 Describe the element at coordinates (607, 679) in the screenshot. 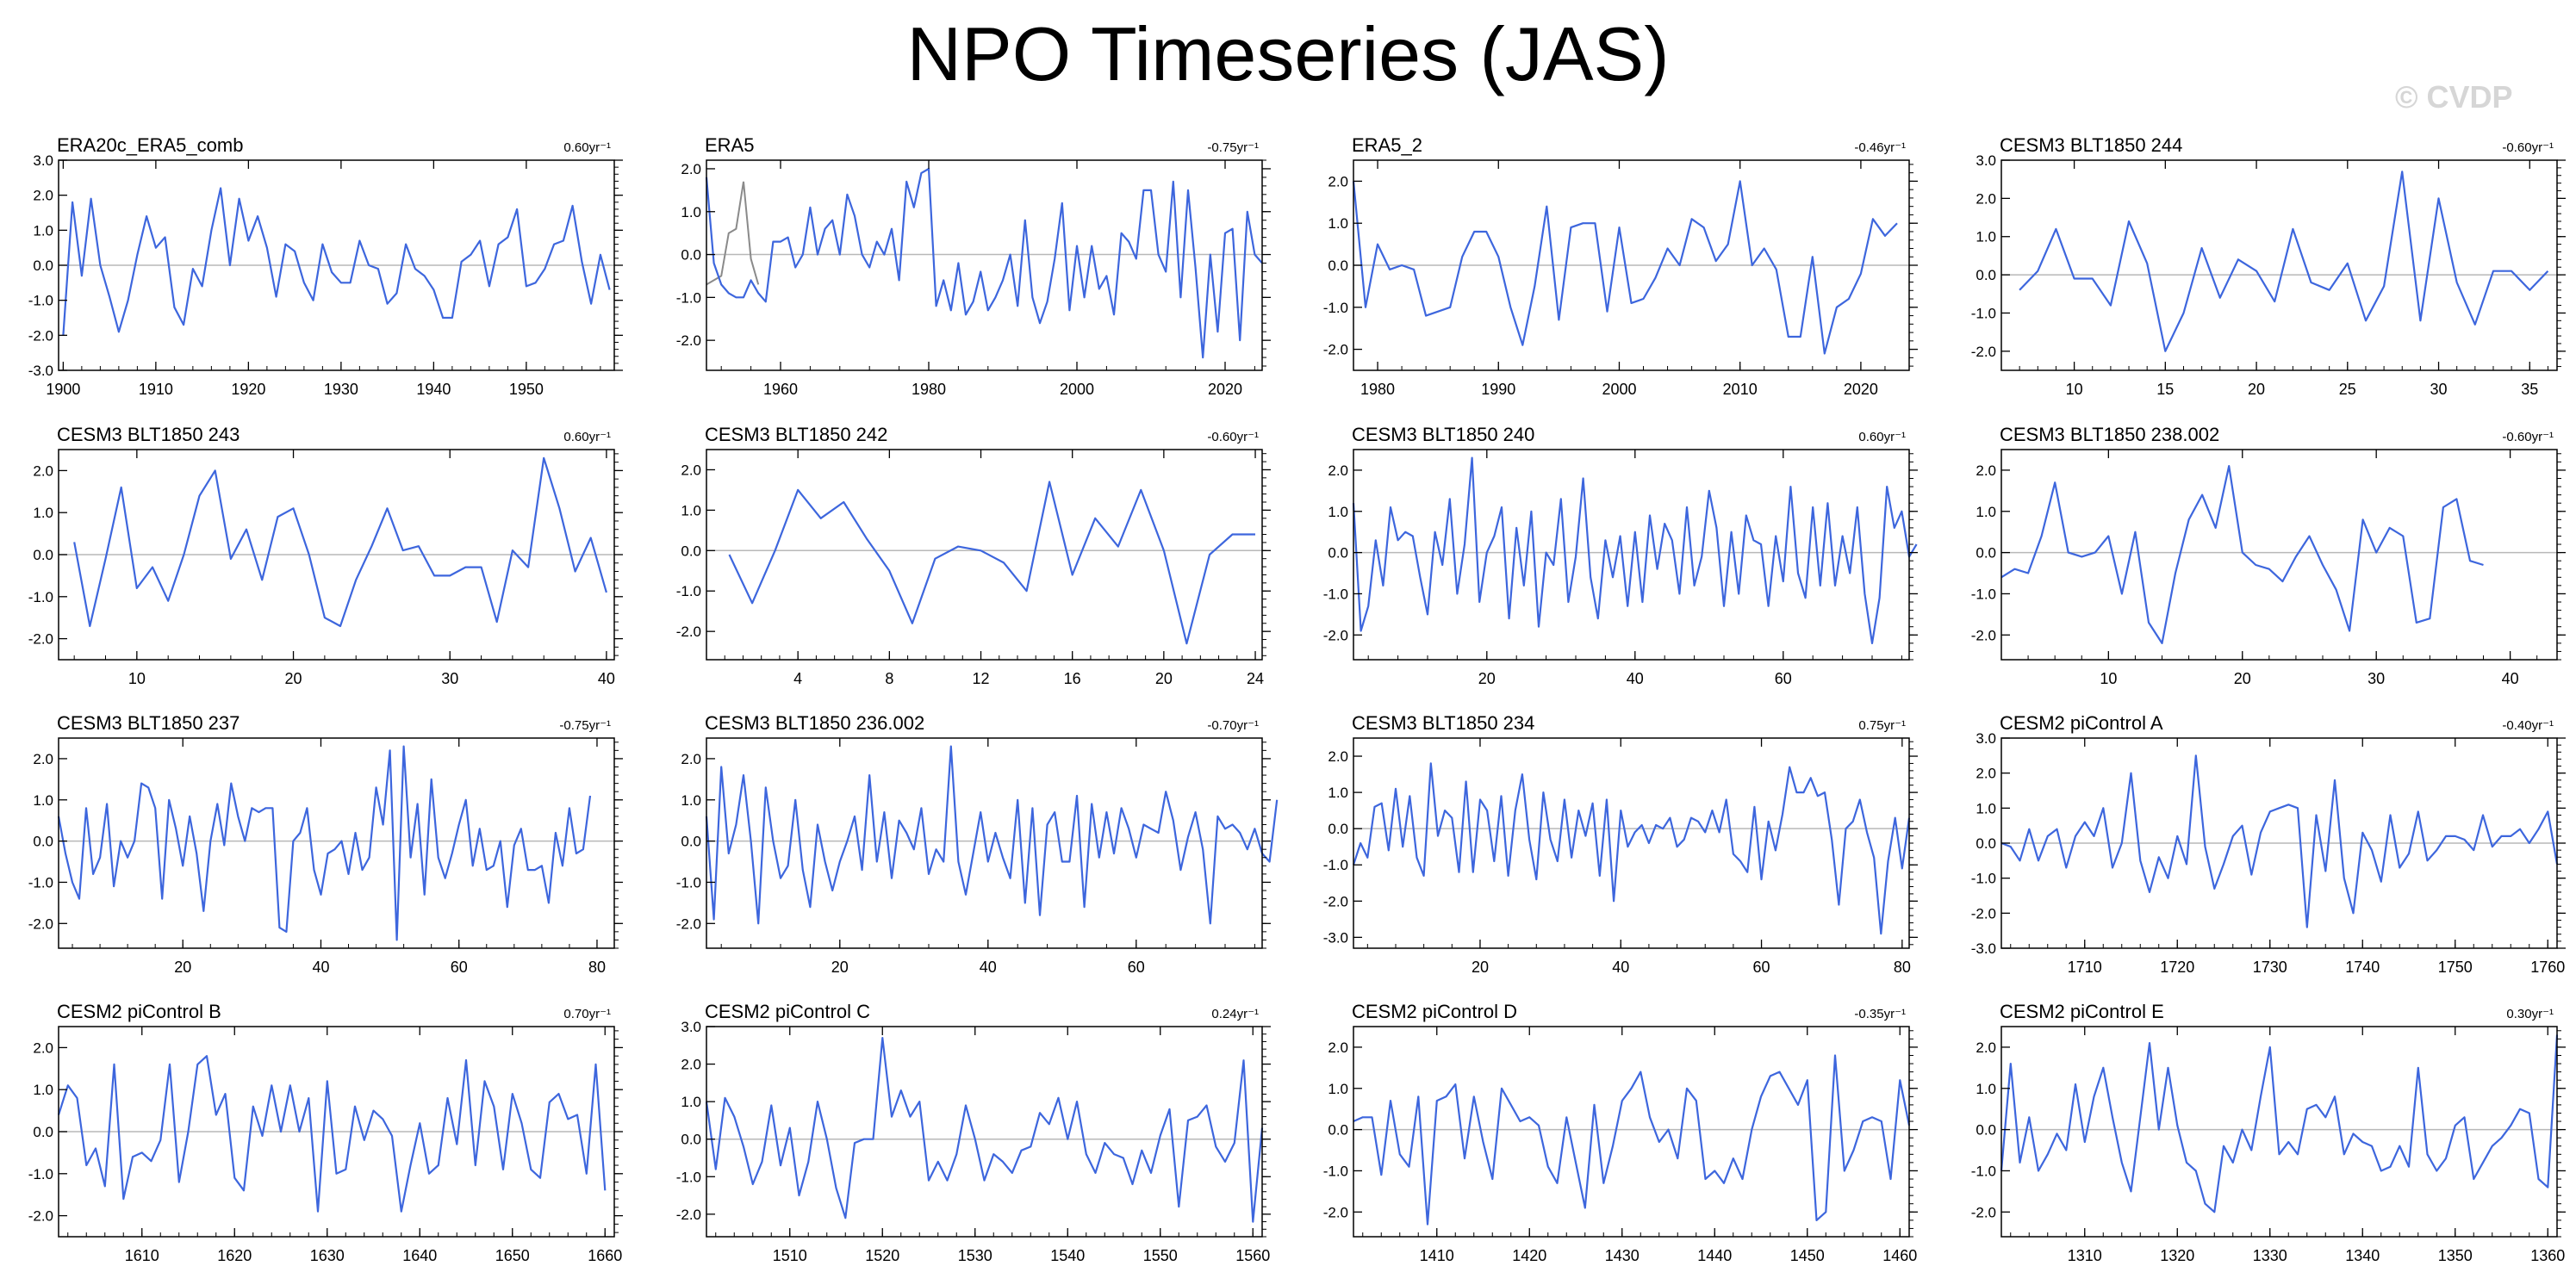

I see `x-tick-label: 40` at that location.